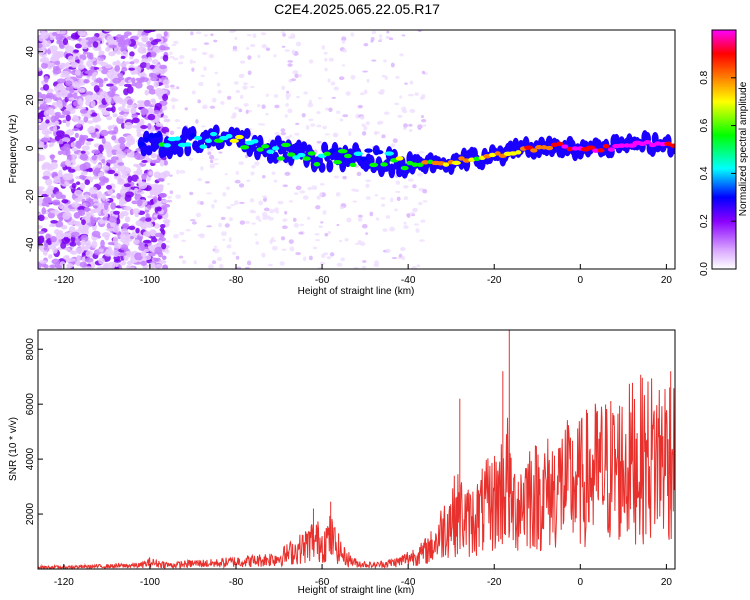  What do you see at coordinates (704, 221) in the screenshot?
I see `colorbar-tick-label: 0.2` at bounding box center [704, 221].